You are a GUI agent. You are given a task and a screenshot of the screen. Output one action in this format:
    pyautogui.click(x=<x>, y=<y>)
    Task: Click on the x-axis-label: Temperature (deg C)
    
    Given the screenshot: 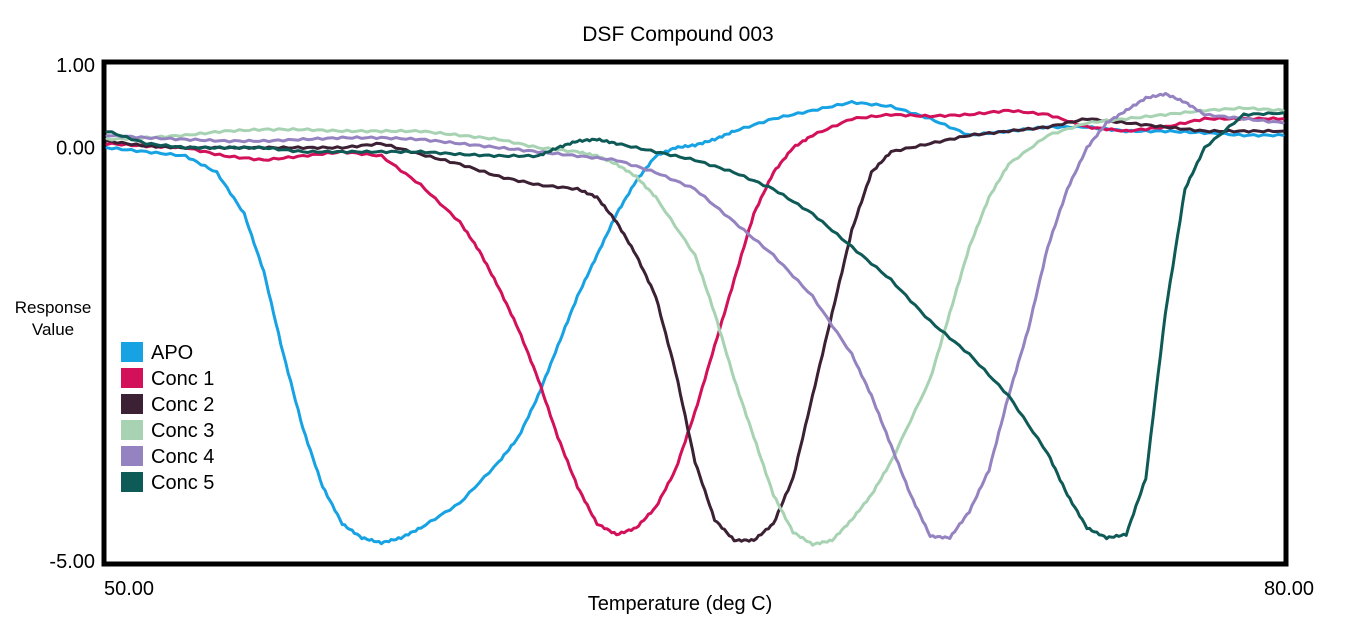 What is the action you would take?
    pyautogui.click(x=680, y=604)
    